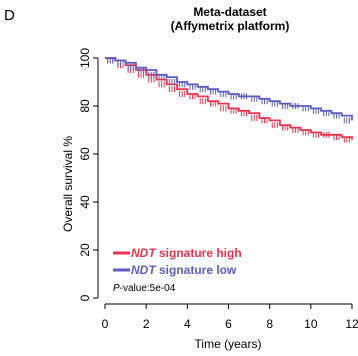 Image resolution: width=358 pixels, height=356 pixels. What do you see at coordinates (85, 250) in the screenshot?
I see `y-tick-label: 20` at bounding box center [85, 250].